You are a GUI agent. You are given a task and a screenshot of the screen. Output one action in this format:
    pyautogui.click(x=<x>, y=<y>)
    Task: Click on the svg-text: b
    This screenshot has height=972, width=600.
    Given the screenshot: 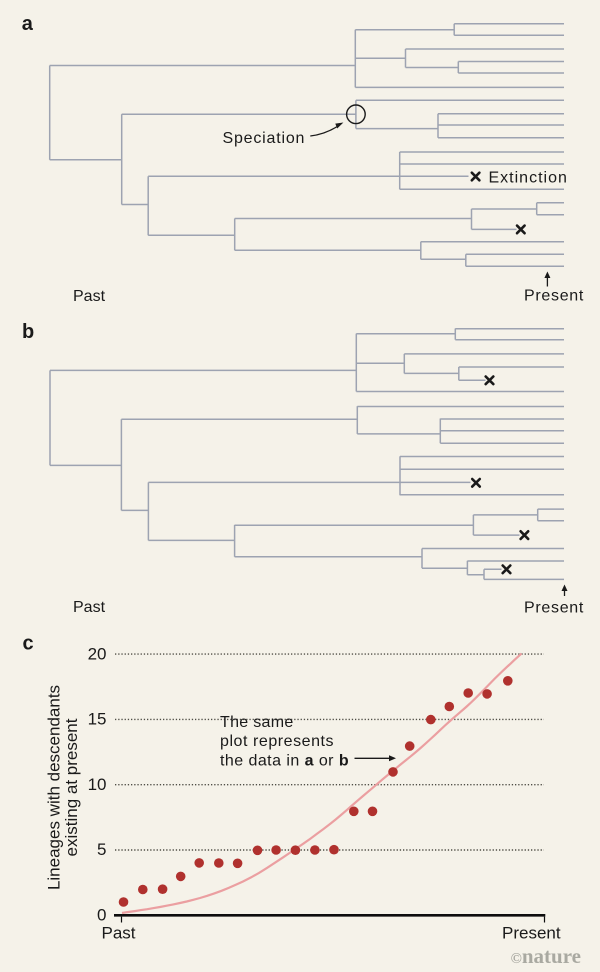 What is the action you would take?
    pyautogui.click(x=28, y=332)
    